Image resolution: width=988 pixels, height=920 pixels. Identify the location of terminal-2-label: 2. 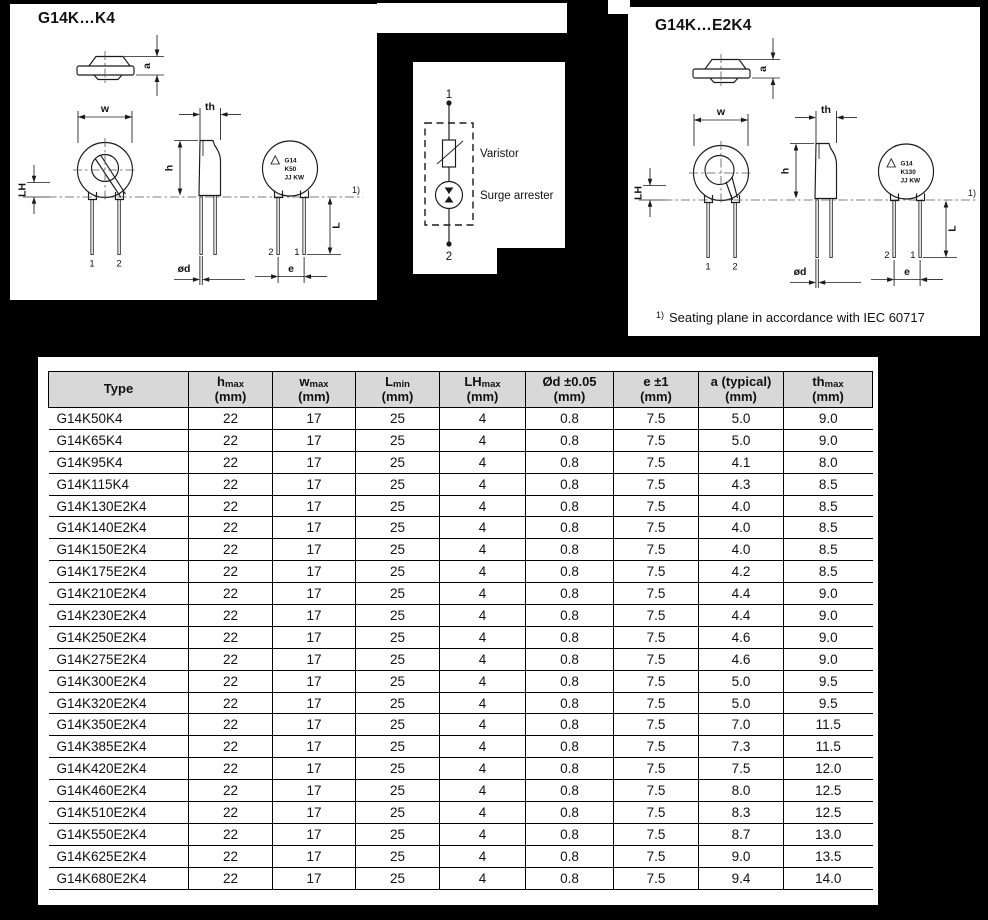
(449, 257).